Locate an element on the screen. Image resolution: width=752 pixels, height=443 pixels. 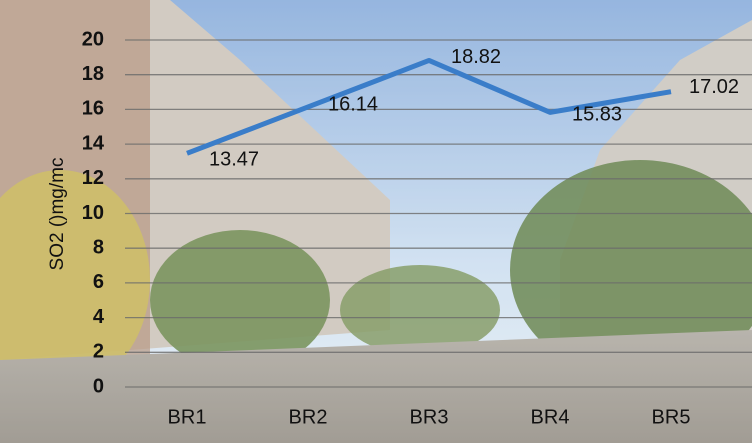
x-tick-label: BR5 is located at coordinates (671, 417).